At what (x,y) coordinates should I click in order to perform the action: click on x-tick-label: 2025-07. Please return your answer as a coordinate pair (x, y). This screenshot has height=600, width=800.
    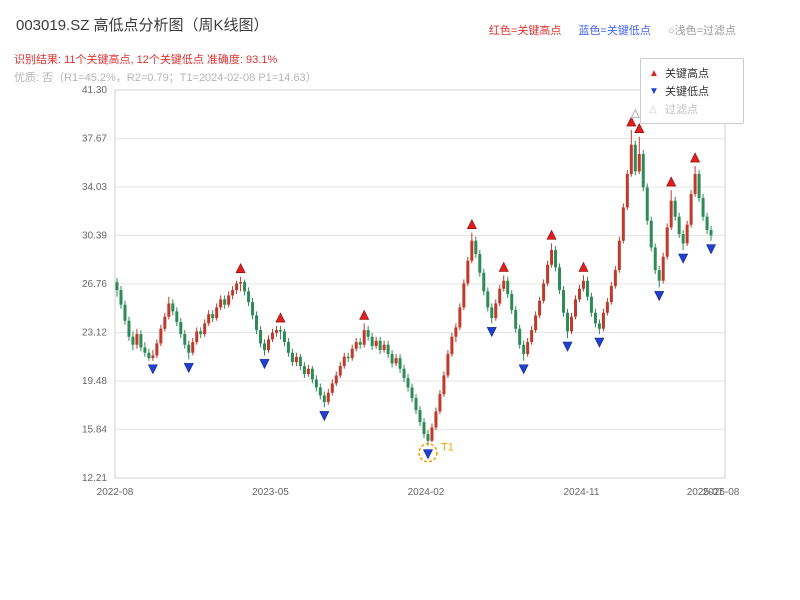
    Looking at the image, I should click on (705, 492).